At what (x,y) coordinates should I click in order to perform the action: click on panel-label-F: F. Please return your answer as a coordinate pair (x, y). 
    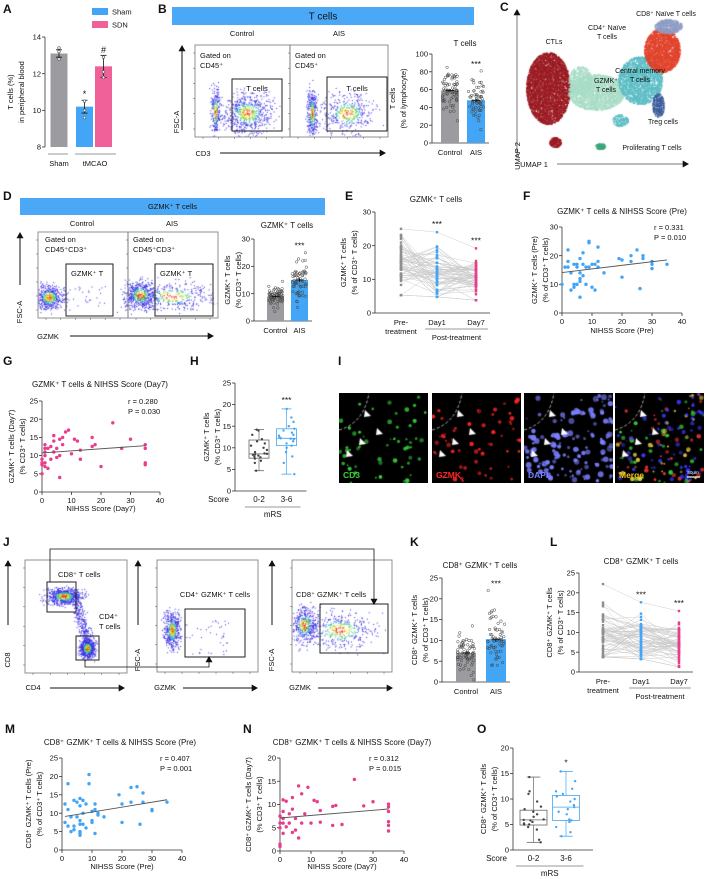
    Looking at the image, I should click on (526, 196).